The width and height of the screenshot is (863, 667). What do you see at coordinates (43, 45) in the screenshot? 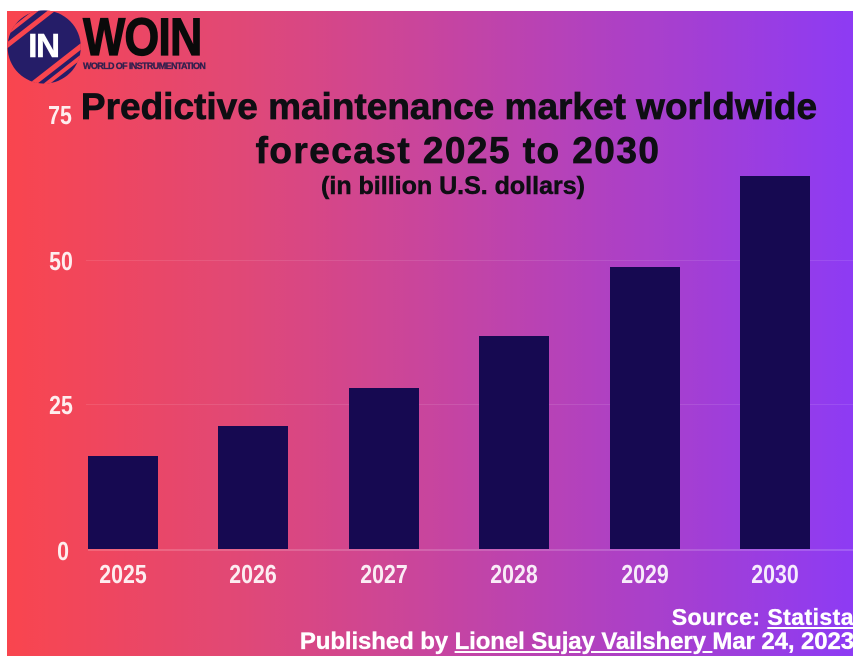
I see `svg-text: IN` at bounding box center [43, 45].